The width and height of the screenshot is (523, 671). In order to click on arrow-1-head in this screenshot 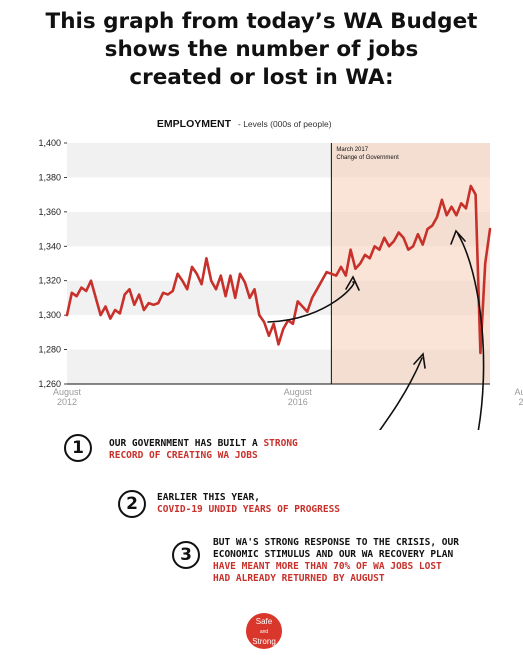, I will do `click(352, 283)`.